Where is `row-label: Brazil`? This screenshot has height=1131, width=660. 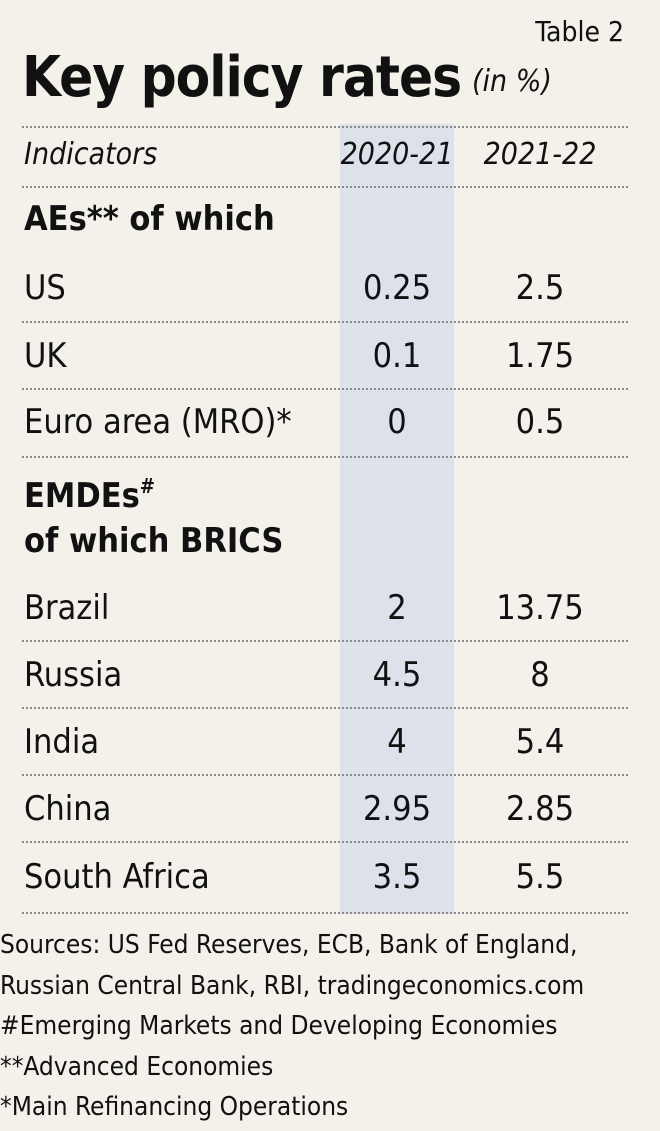
row-label: Brazil is located at coordinates (67, 608).